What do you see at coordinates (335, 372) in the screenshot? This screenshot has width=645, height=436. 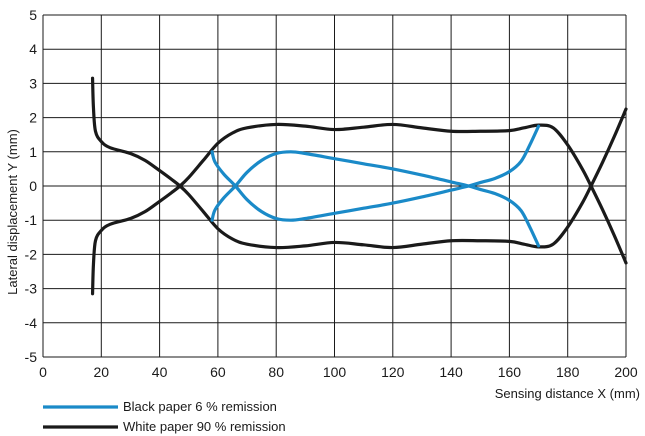 I see `x-tick-label: 100` at bounding box center [335, 372].